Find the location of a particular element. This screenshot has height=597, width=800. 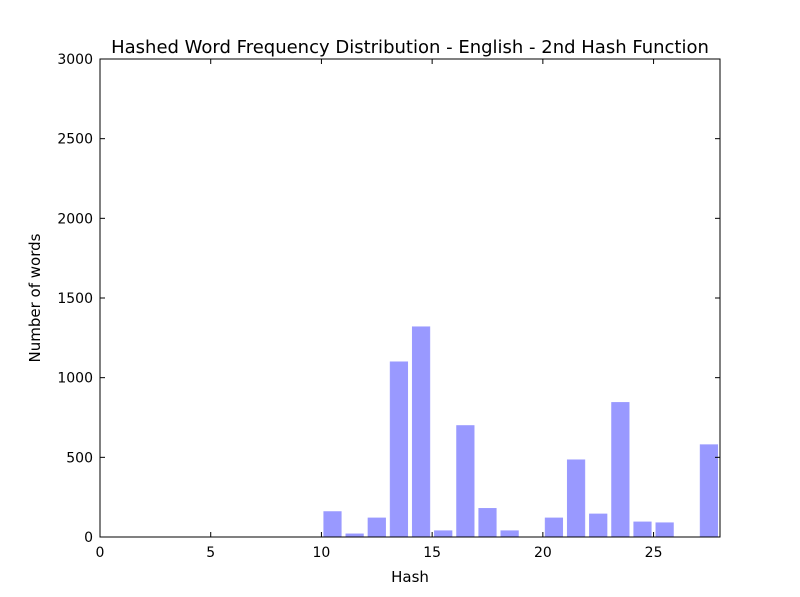

y-tick-label-3000: 3000 is located at coordinates (75, 60).